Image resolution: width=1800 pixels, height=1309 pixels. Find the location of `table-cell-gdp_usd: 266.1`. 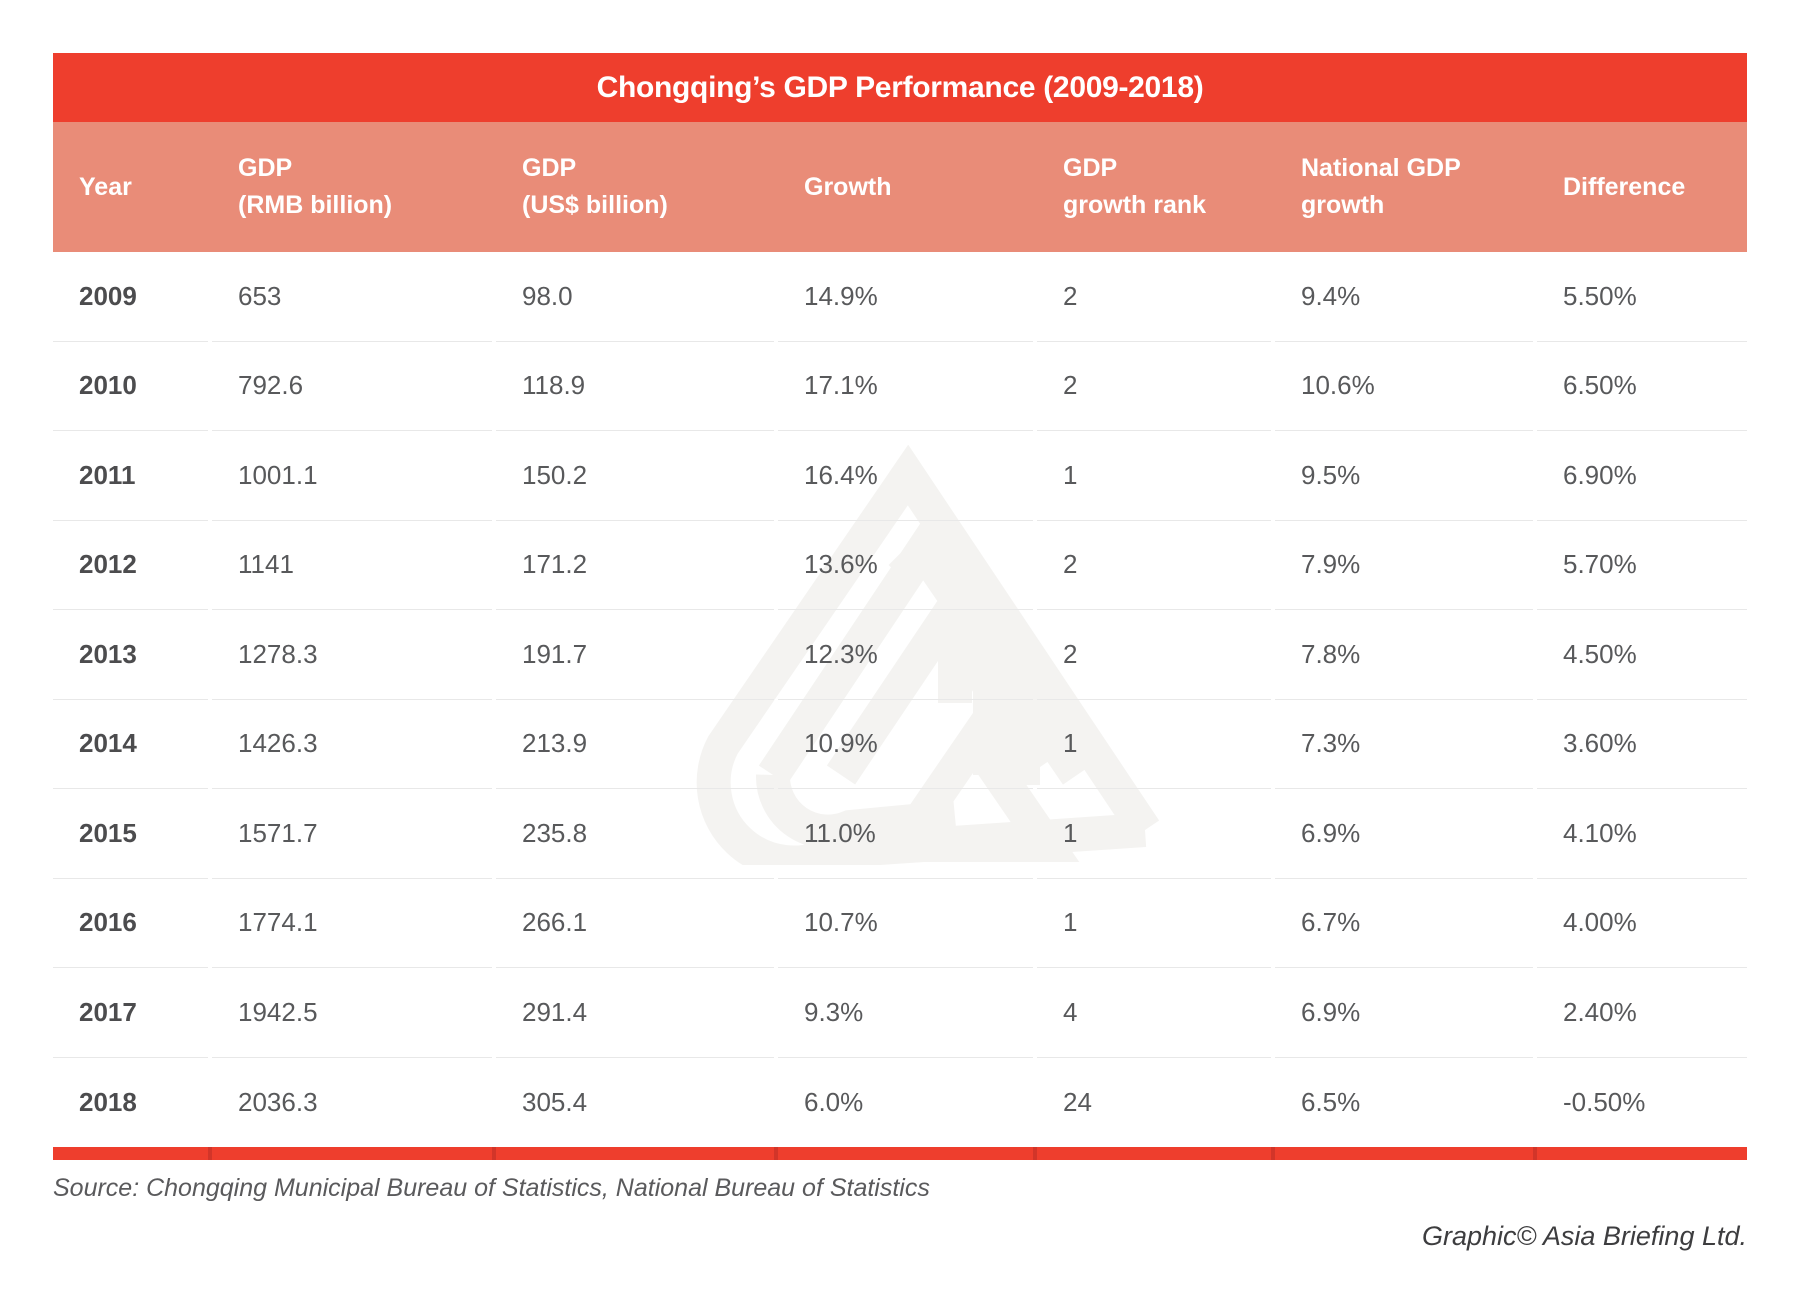

table-cell-gdp_usd: 266.1 is located at coordinates (635, 923).